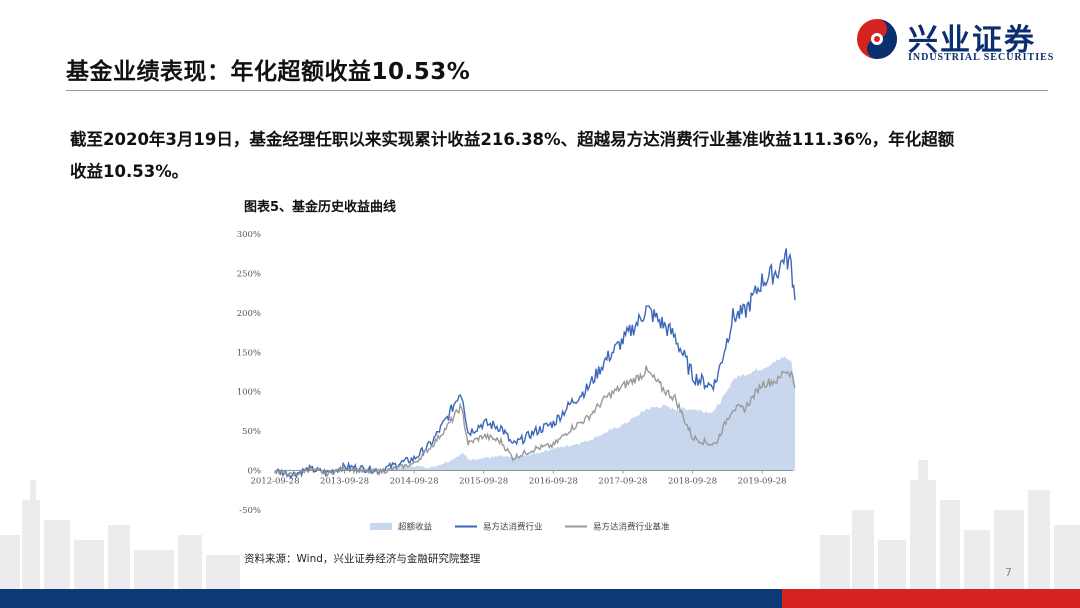 The height and width of the screenshot is (608, 1080). I want to click on brand-logo: 兴业证券 INDUSTRIAL SECURITIES, so click(959, 41).